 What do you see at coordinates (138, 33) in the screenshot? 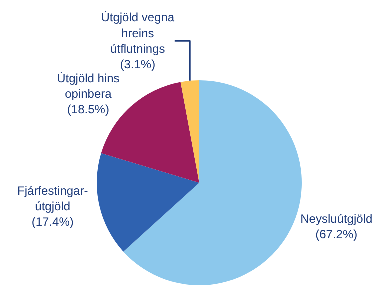
I see `slice-label: Útgjöld vegna hreins útflutnings` at bounding box center [138, 33].